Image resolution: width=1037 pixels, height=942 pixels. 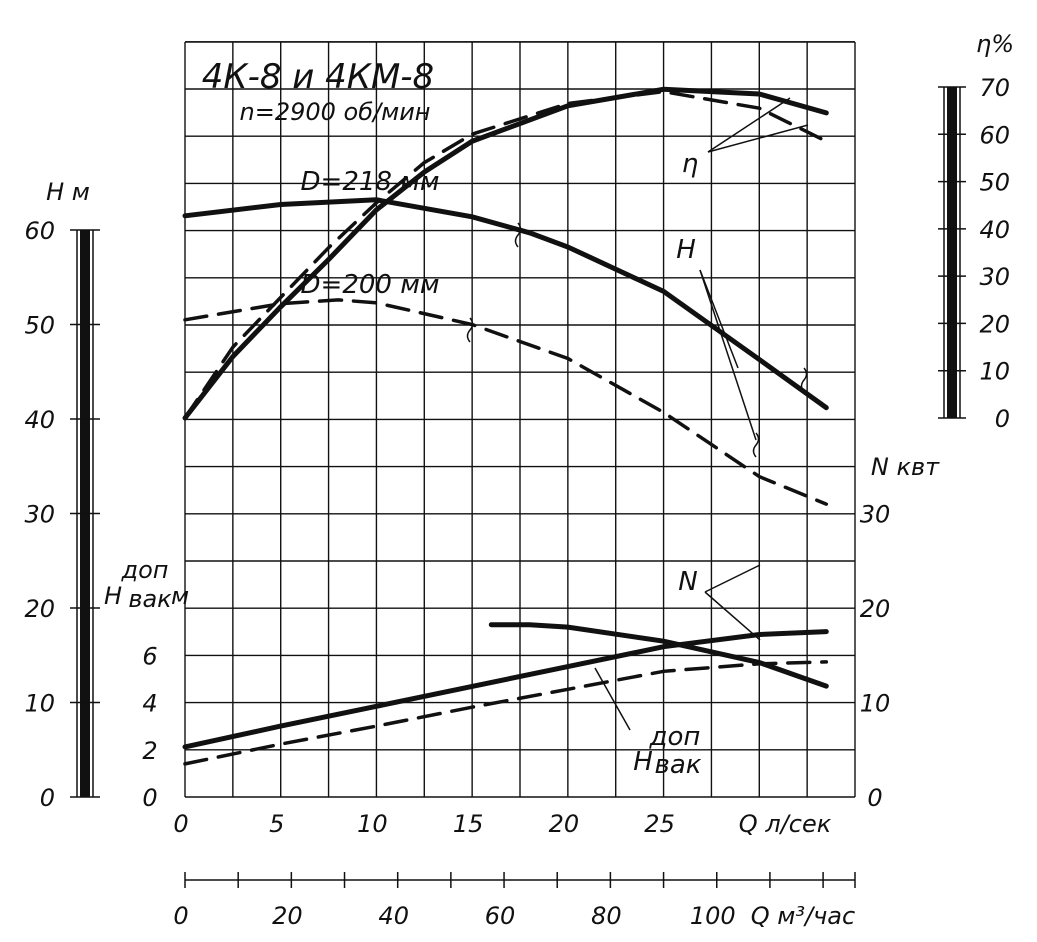 What do you see at coordinates (875, 704) in the screenshot?
I see `power-tick-label: 10` at bounding box center [875, 704].